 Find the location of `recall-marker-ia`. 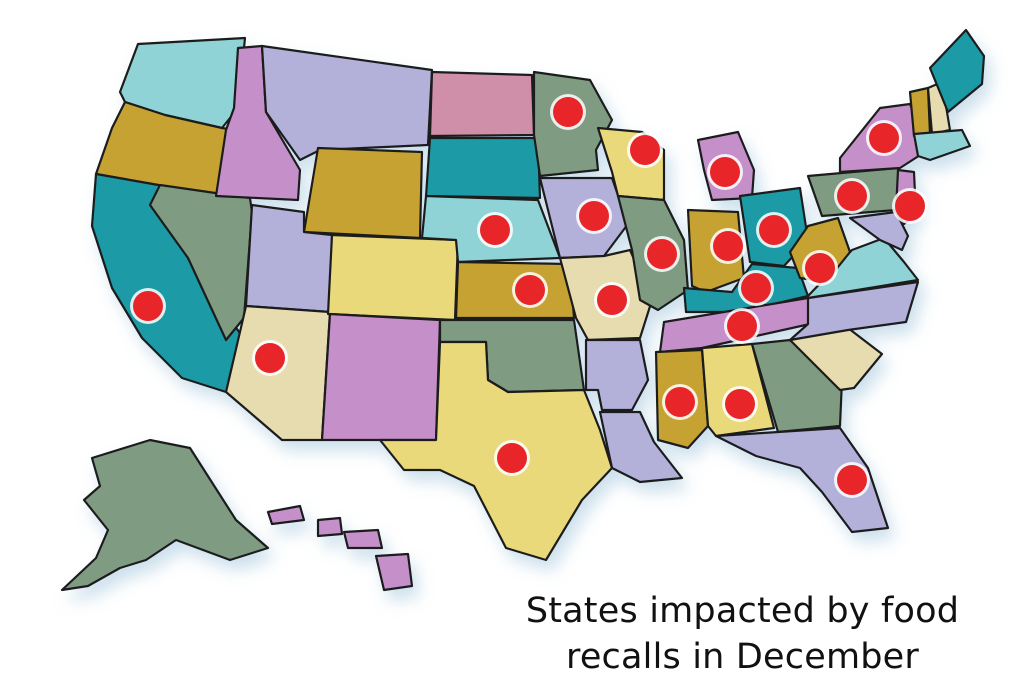

recall-marker-ia is located at coordinates (594, 216).